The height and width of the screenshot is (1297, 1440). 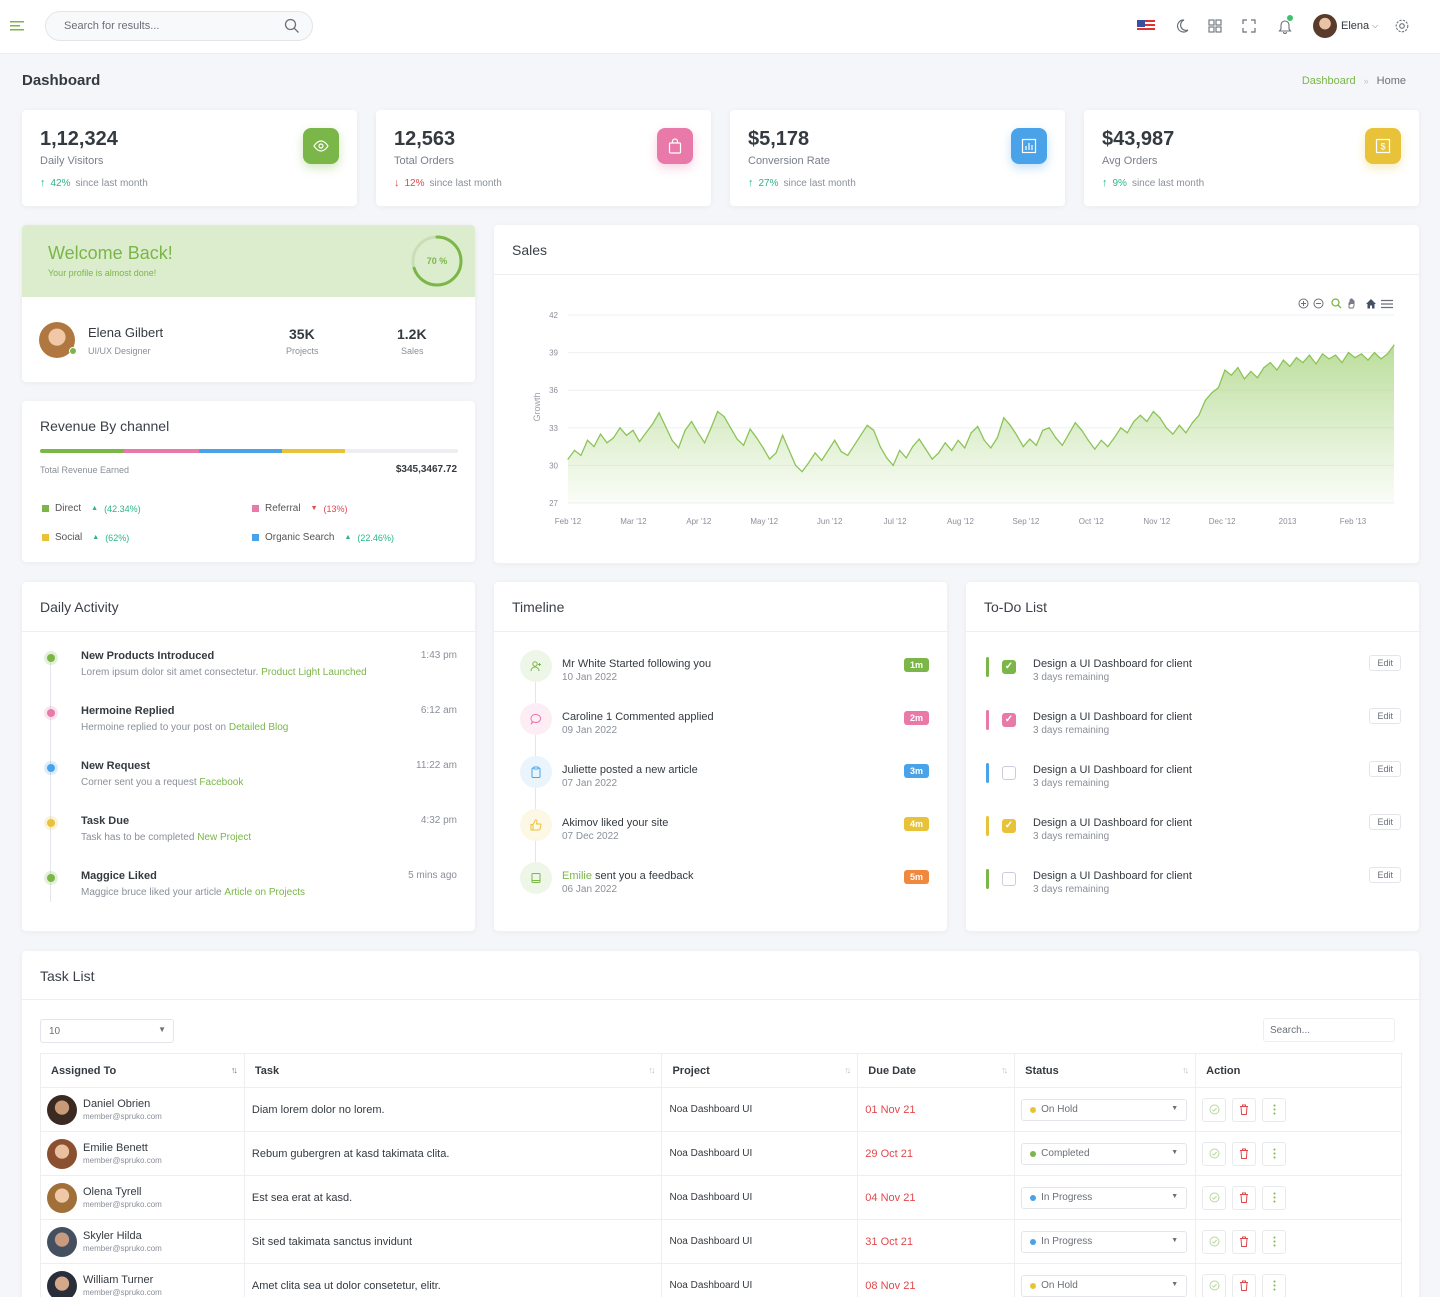 What do you see at coordinates (936, 1153) in the screenshot?
I see `due-date-cell: 29 Oct 21` at bounding box center [936, 1153].